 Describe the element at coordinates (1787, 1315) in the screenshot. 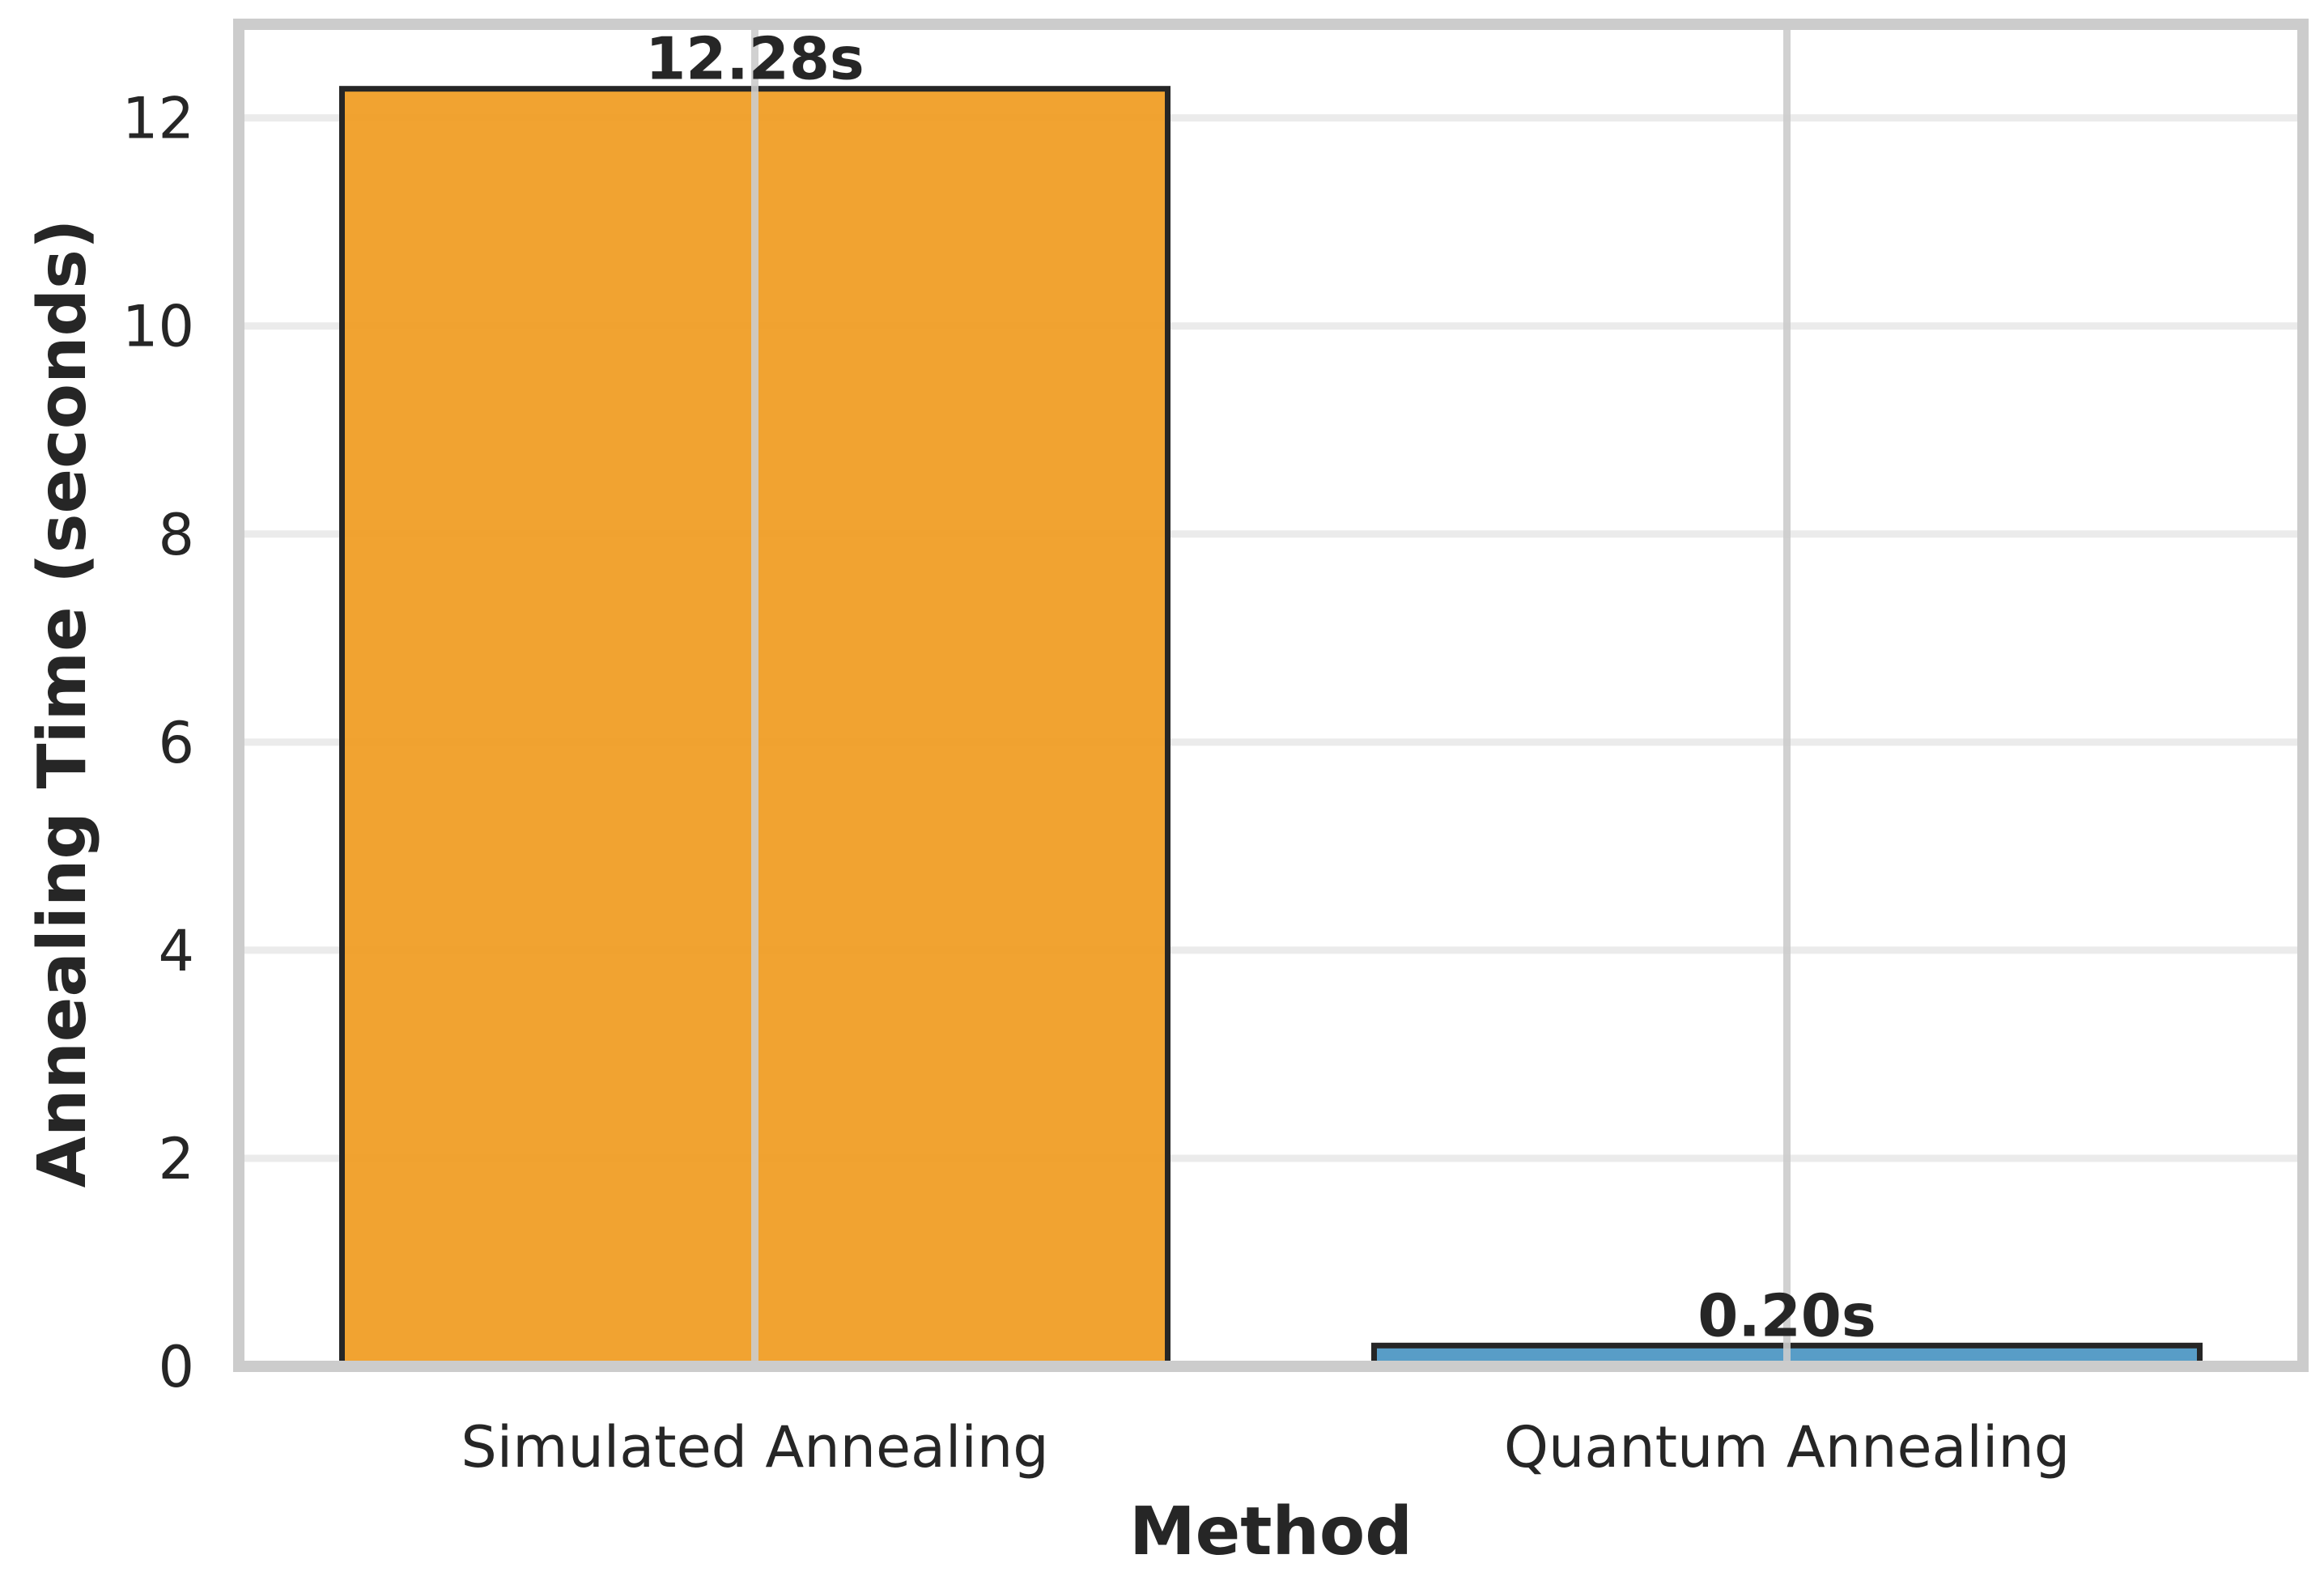

I see `bar-value-label: 0.20s` at that location.